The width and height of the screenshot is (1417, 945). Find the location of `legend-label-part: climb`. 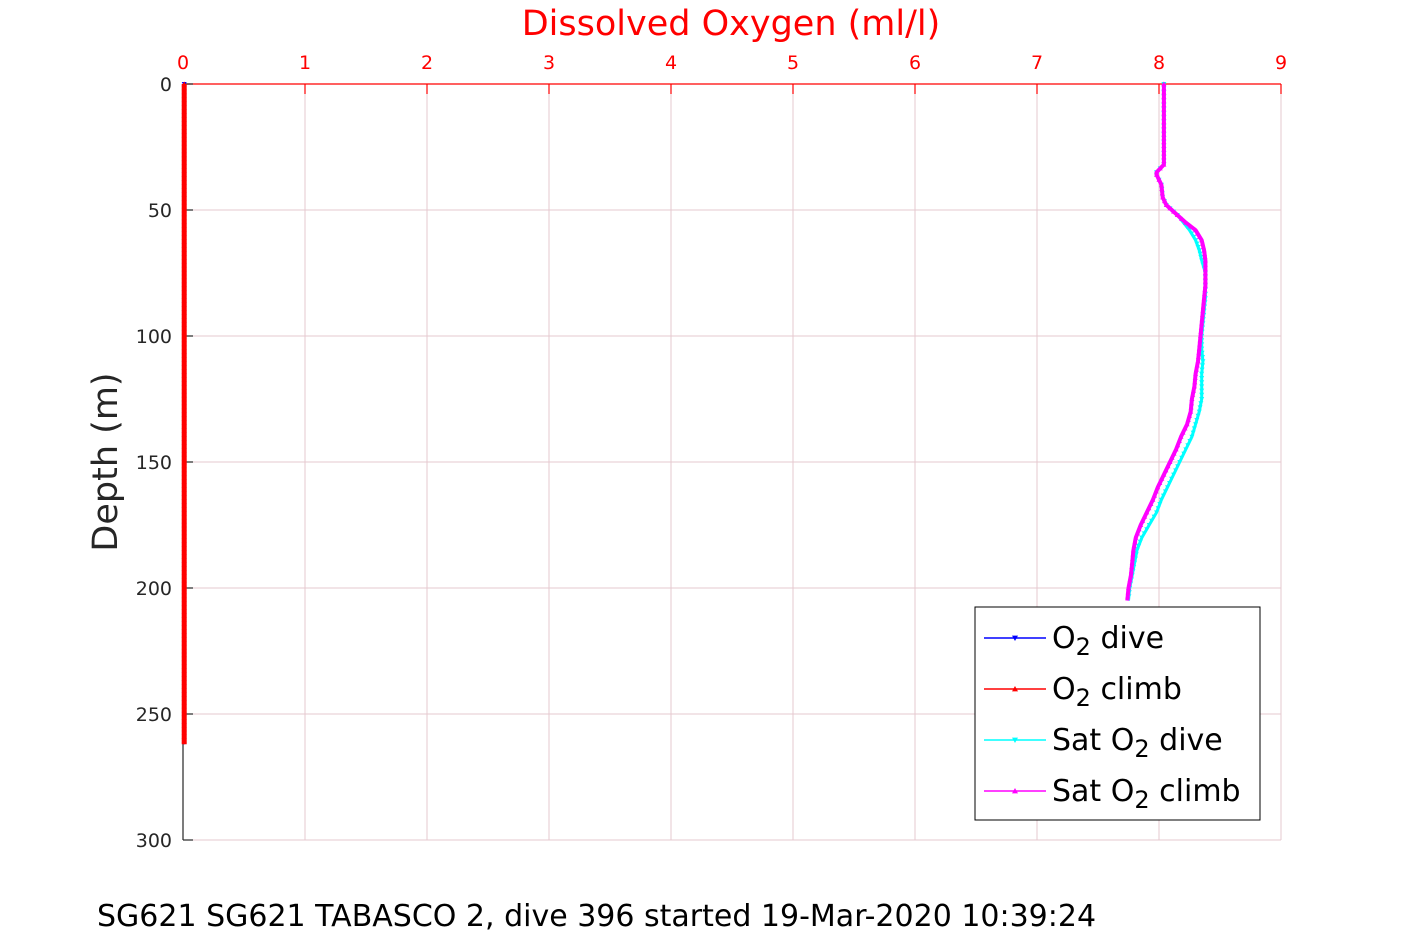

legend-label-part: climb is located at coordinates (1136, 689).